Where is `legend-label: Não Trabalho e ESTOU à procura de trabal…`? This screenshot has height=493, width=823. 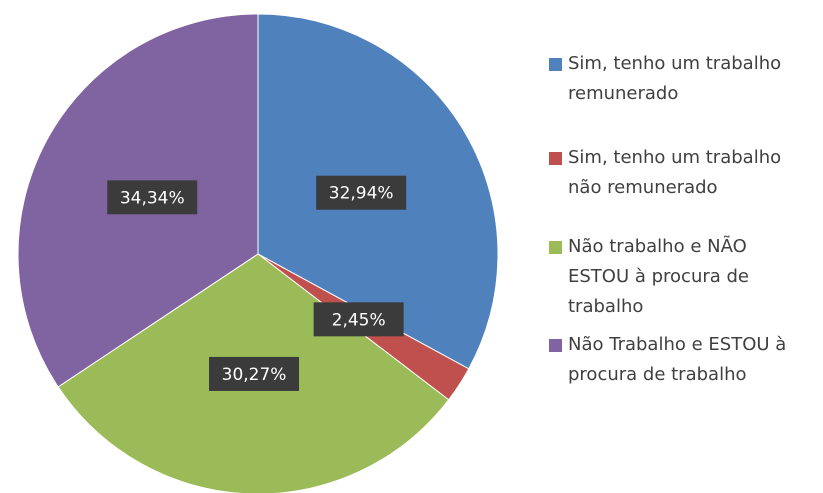
legend-label: Não Trabalho e ESTOU à procura de trabal… is located at coordinates (677, 359).